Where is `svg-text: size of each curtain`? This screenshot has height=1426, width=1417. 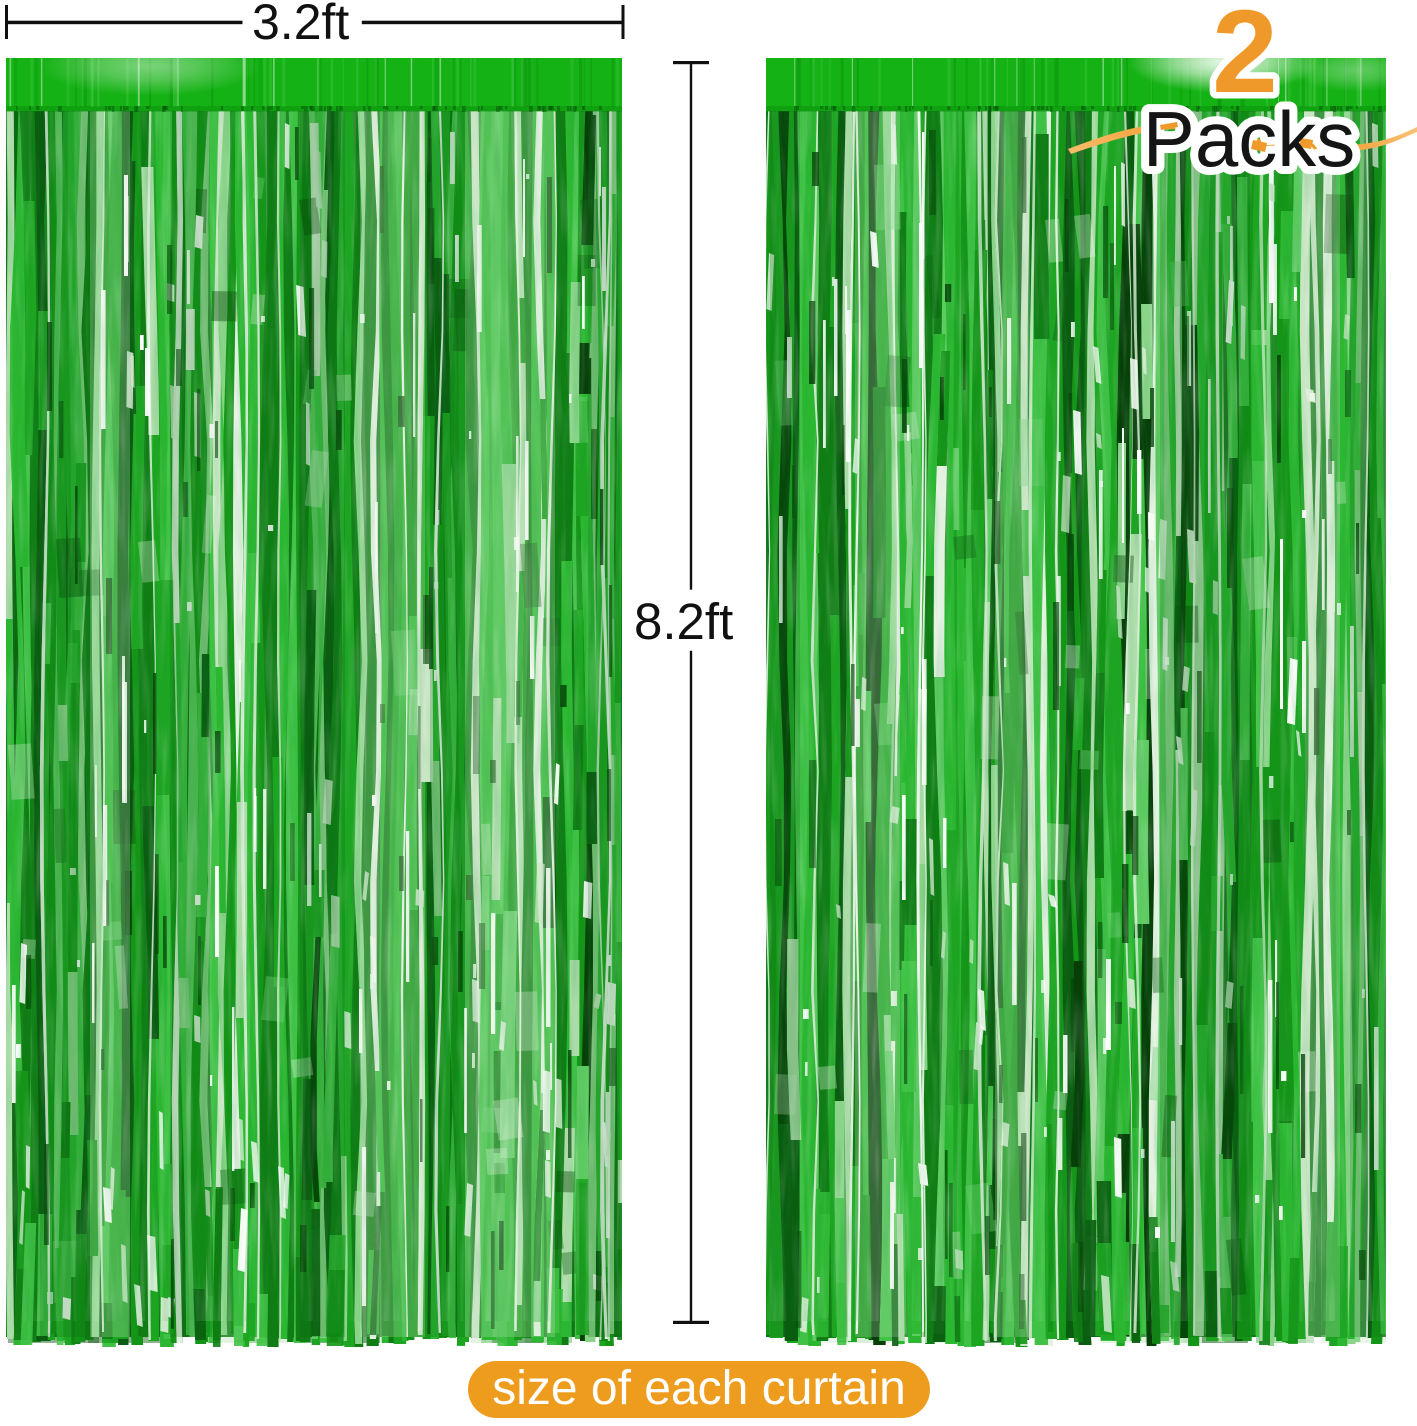
svg-text: size of each curtain is located at coordinates (699, 1388).